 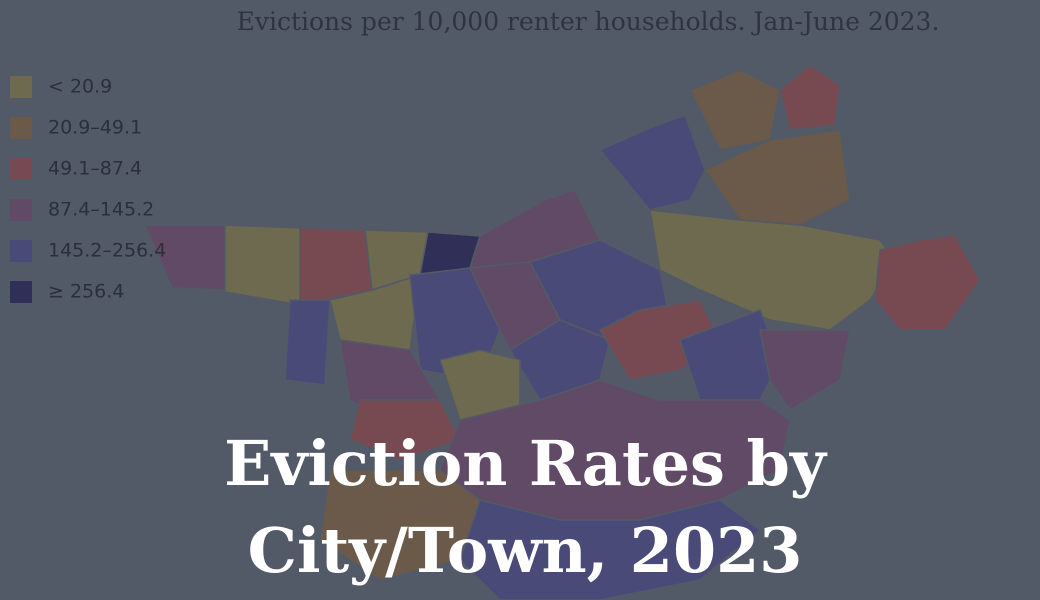 What do you see at coordinates (101, 210) in the screenshot?
I see `legend-label: 87.4–145.2` at bounding box center [101, 210].